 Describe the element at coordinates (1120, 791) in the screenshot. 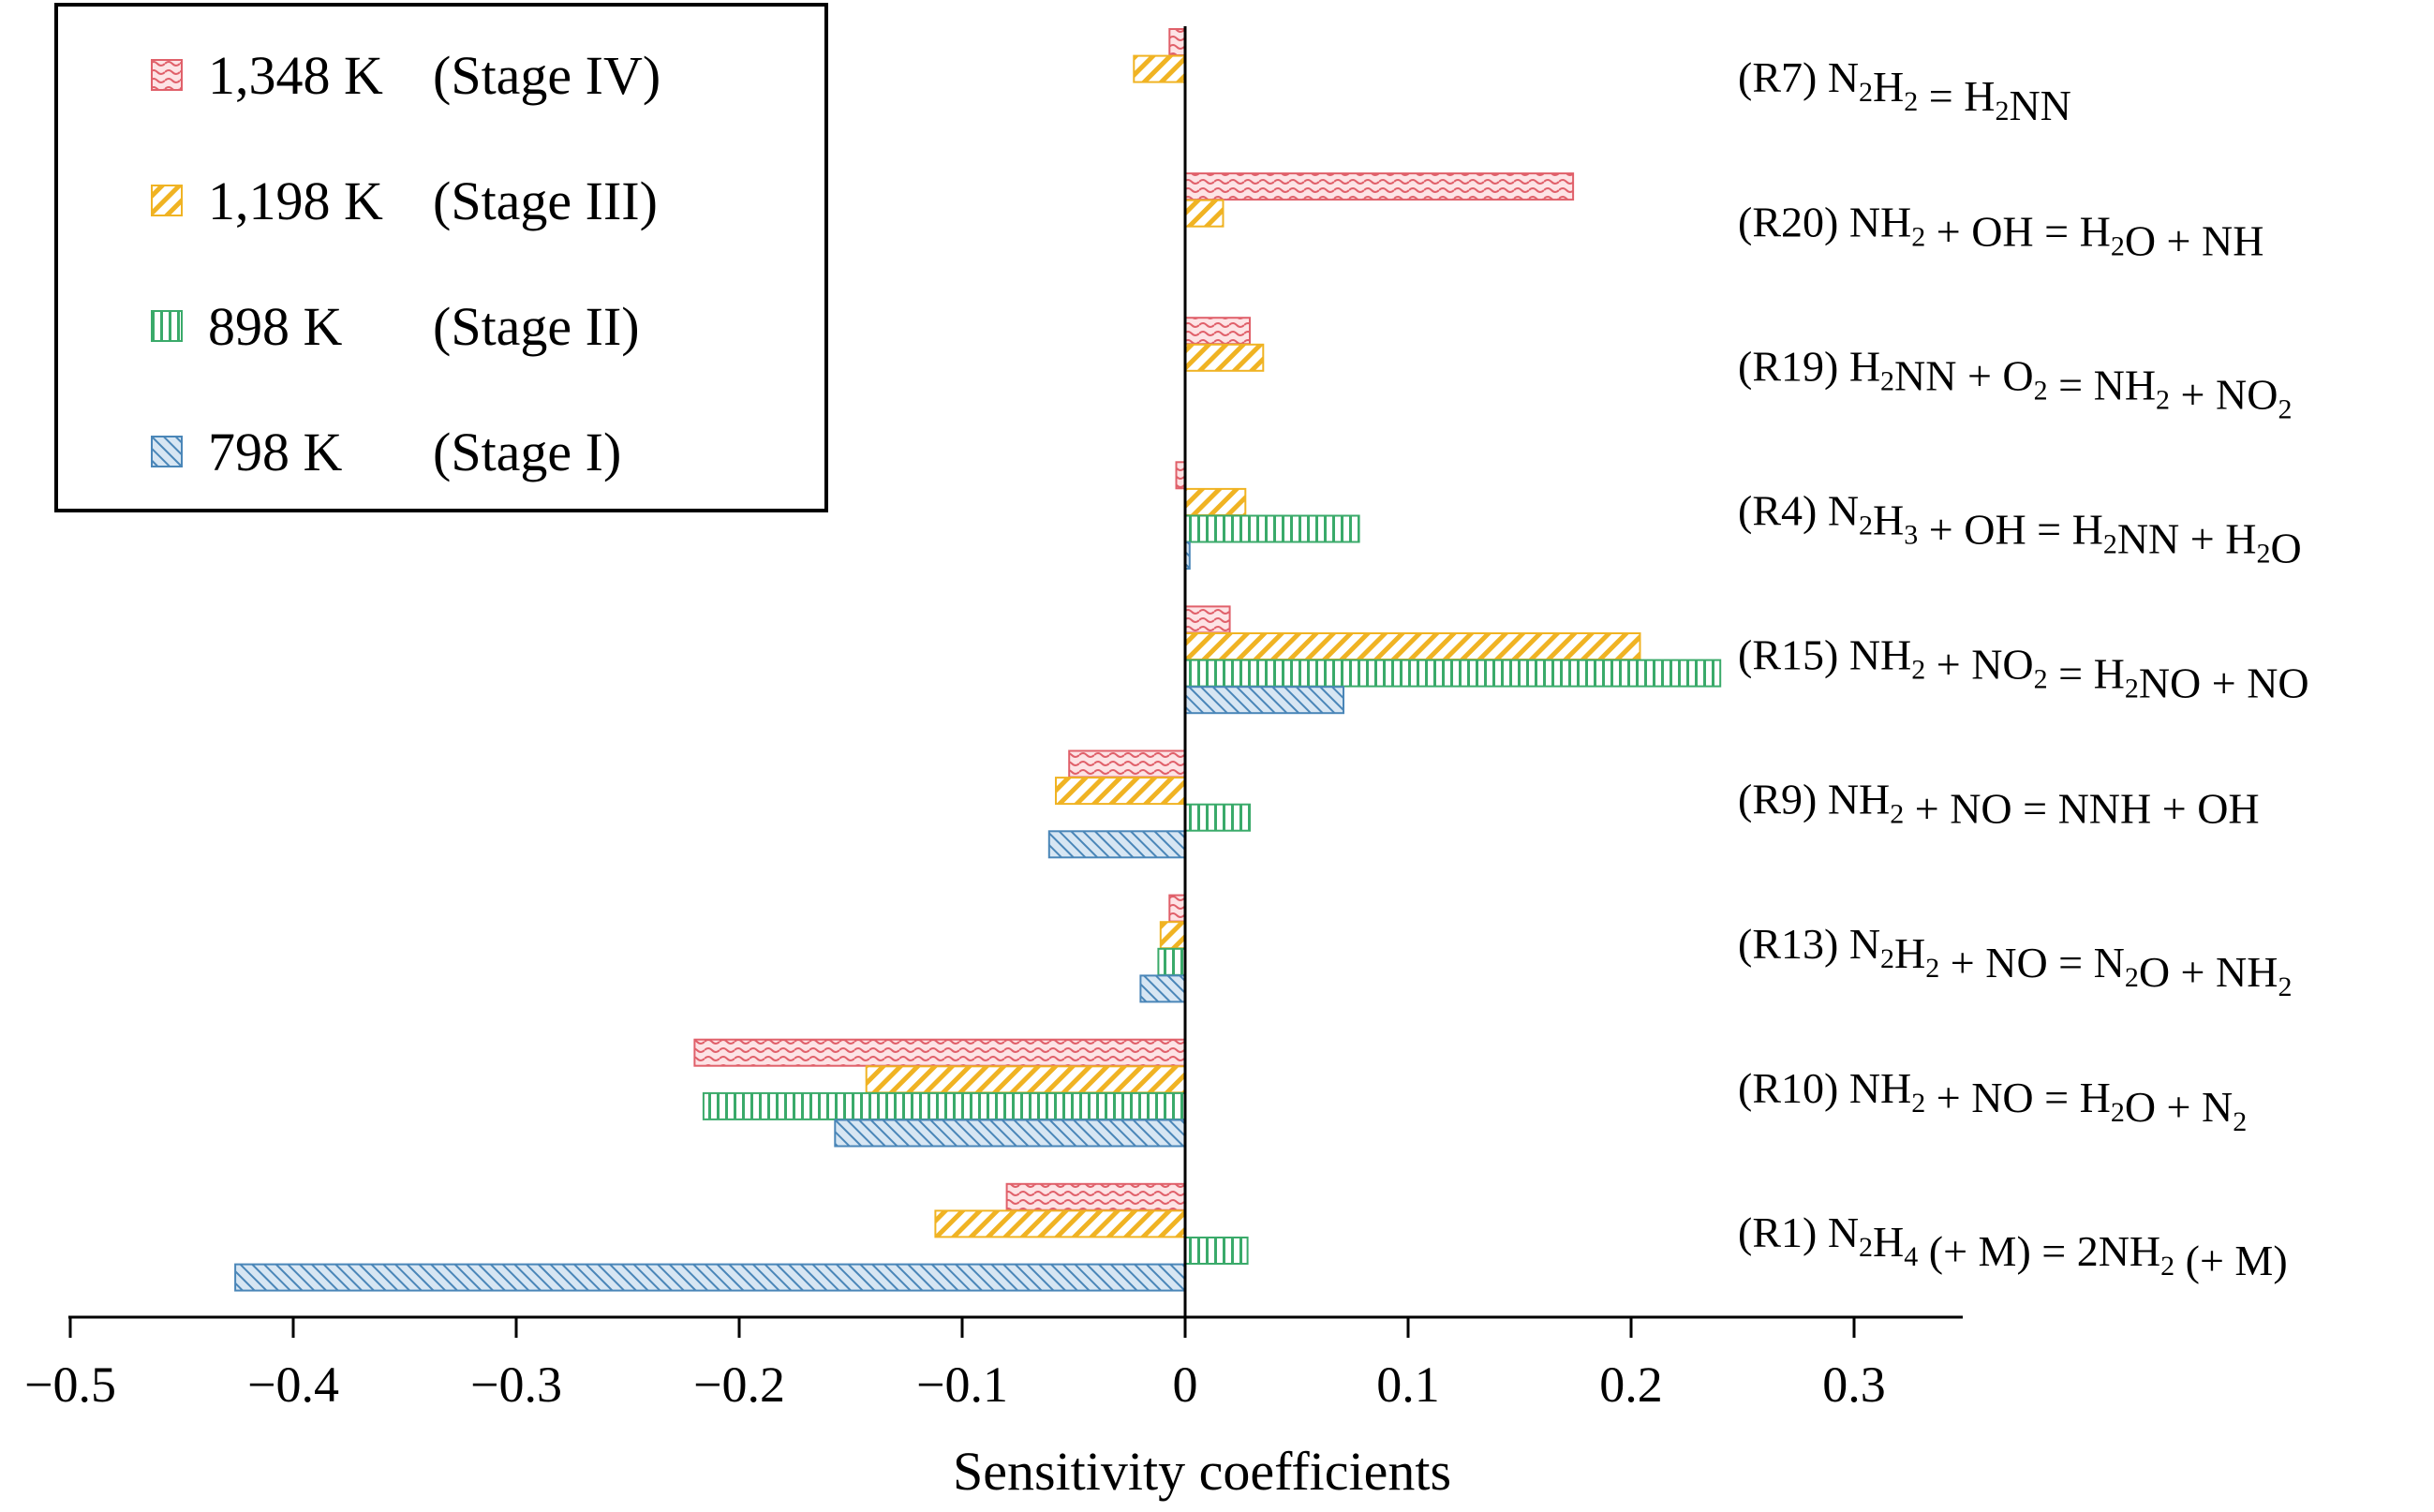

I see `bar-r9-stage-iii` at that location.